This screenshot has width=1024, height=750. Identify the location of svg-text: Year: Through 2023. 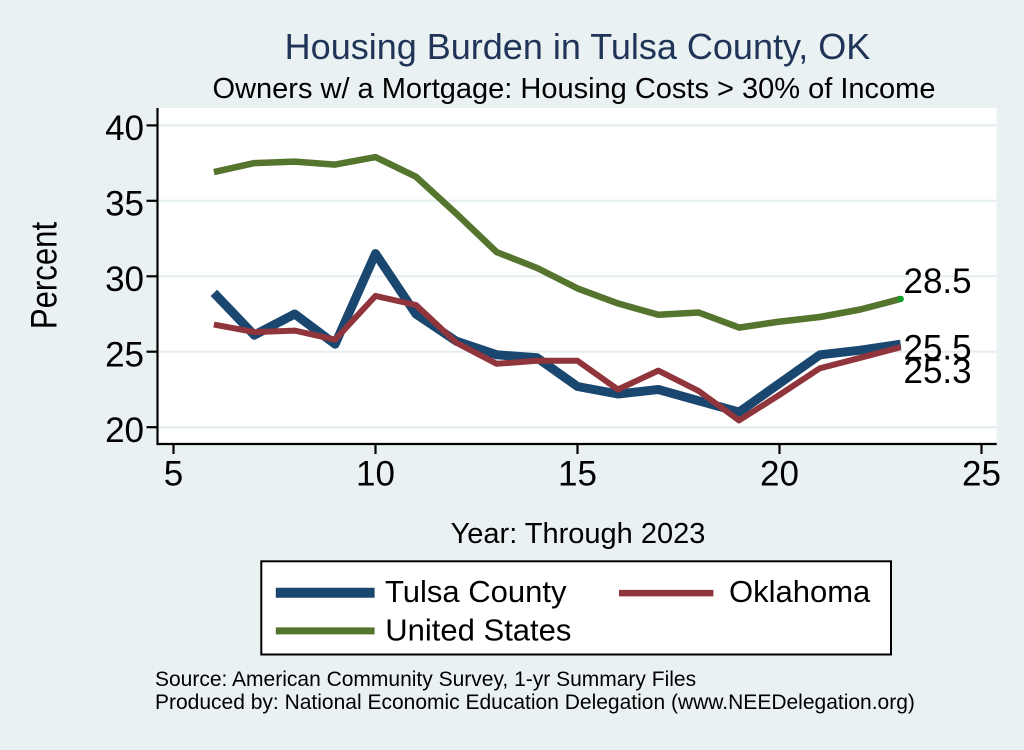
(578, 534).